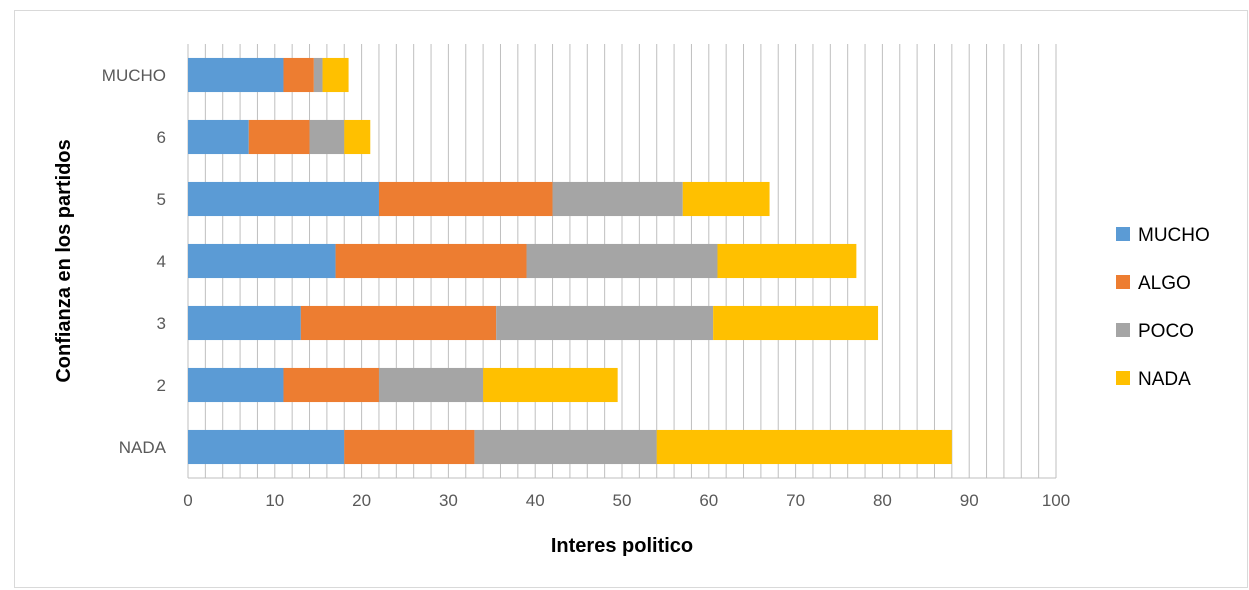  Describe the element at coordinates (274, 500) in the screenshot. I see `x-tick-label: 10` at that location.